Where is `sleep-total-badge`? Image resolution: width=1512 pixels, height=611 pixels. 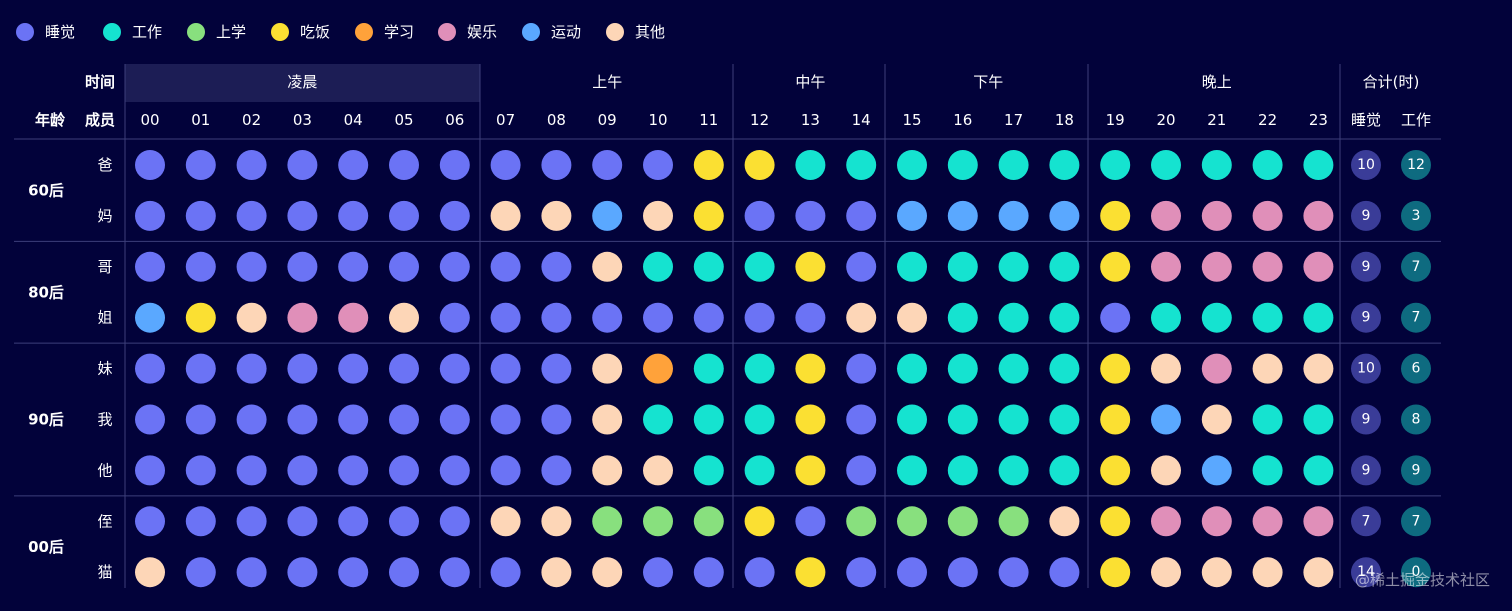 sleep-total-badge is located at coordinates (1366, 521).